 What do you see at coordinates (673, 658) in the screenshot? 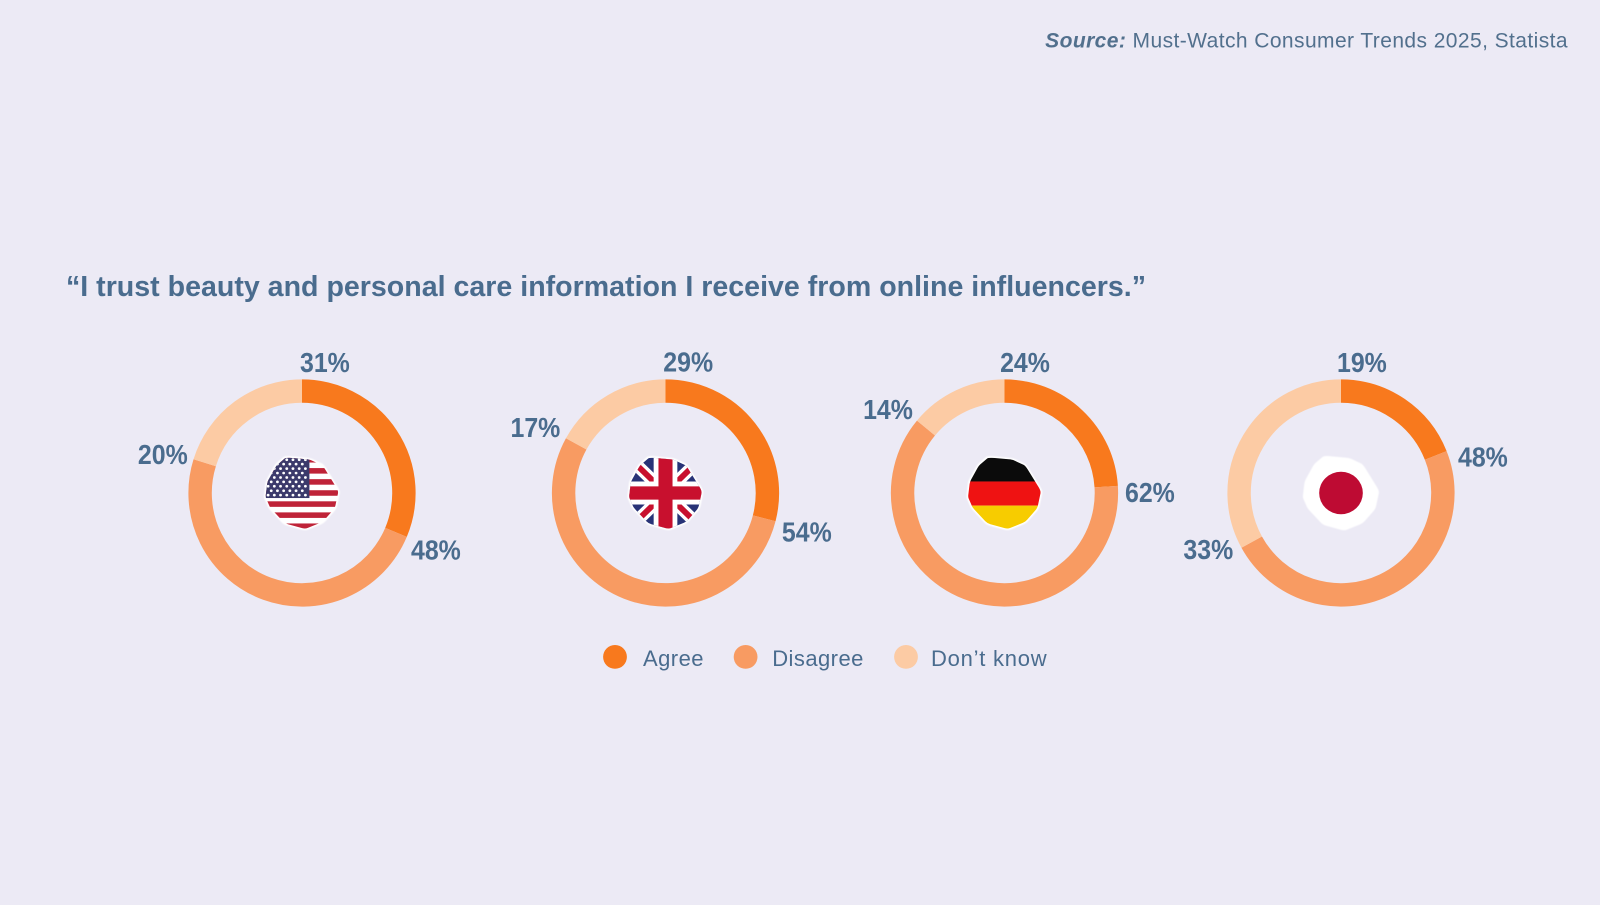
I see `svg-text: Agree` at bounding box center [673, 658].